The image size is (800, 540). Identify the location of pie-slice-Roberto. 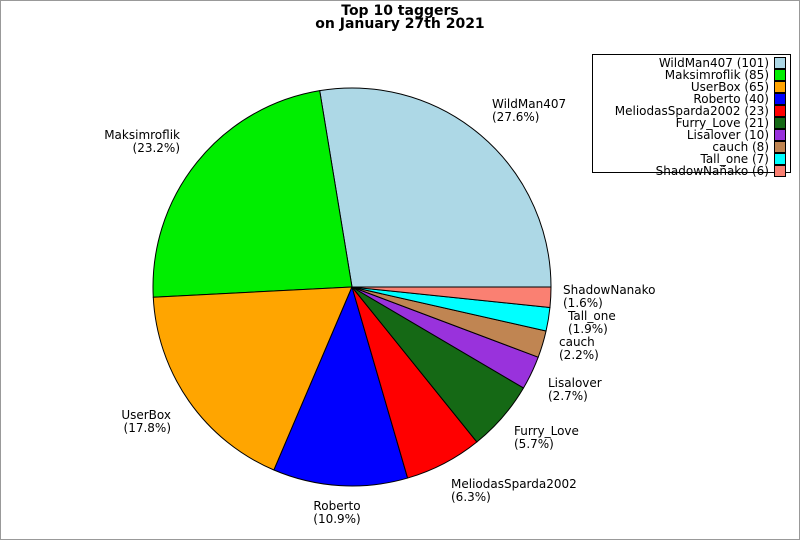
(341, 386).